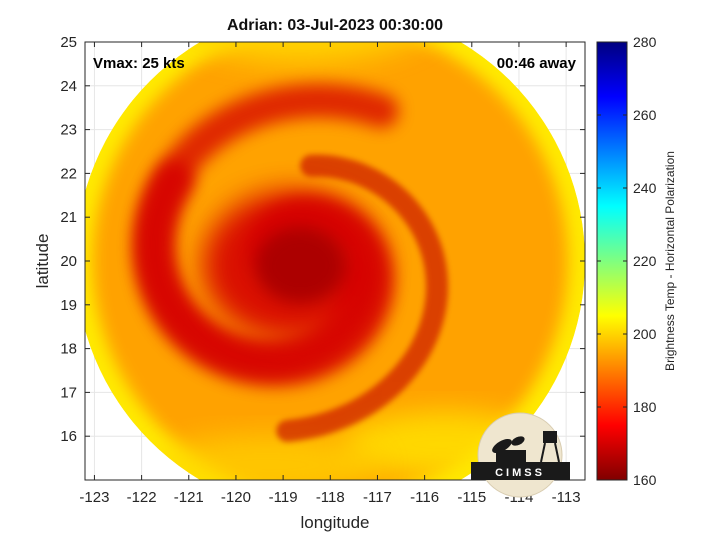  Describe the element at coordinates (68, 349) in the screenshot. I see `y-tick-label: 18` at that location.